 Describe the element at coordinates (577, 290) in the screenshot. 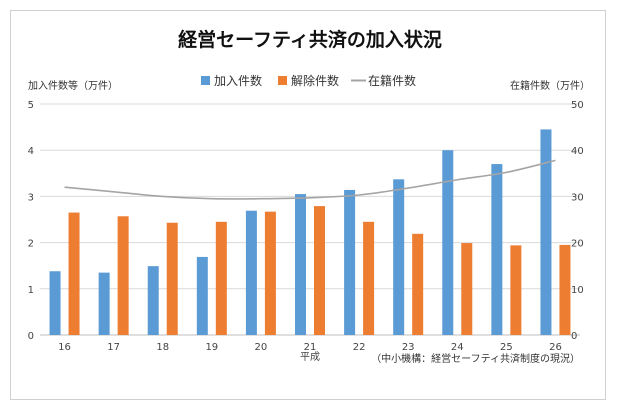

I see `right-tick-label: 10` at that location.